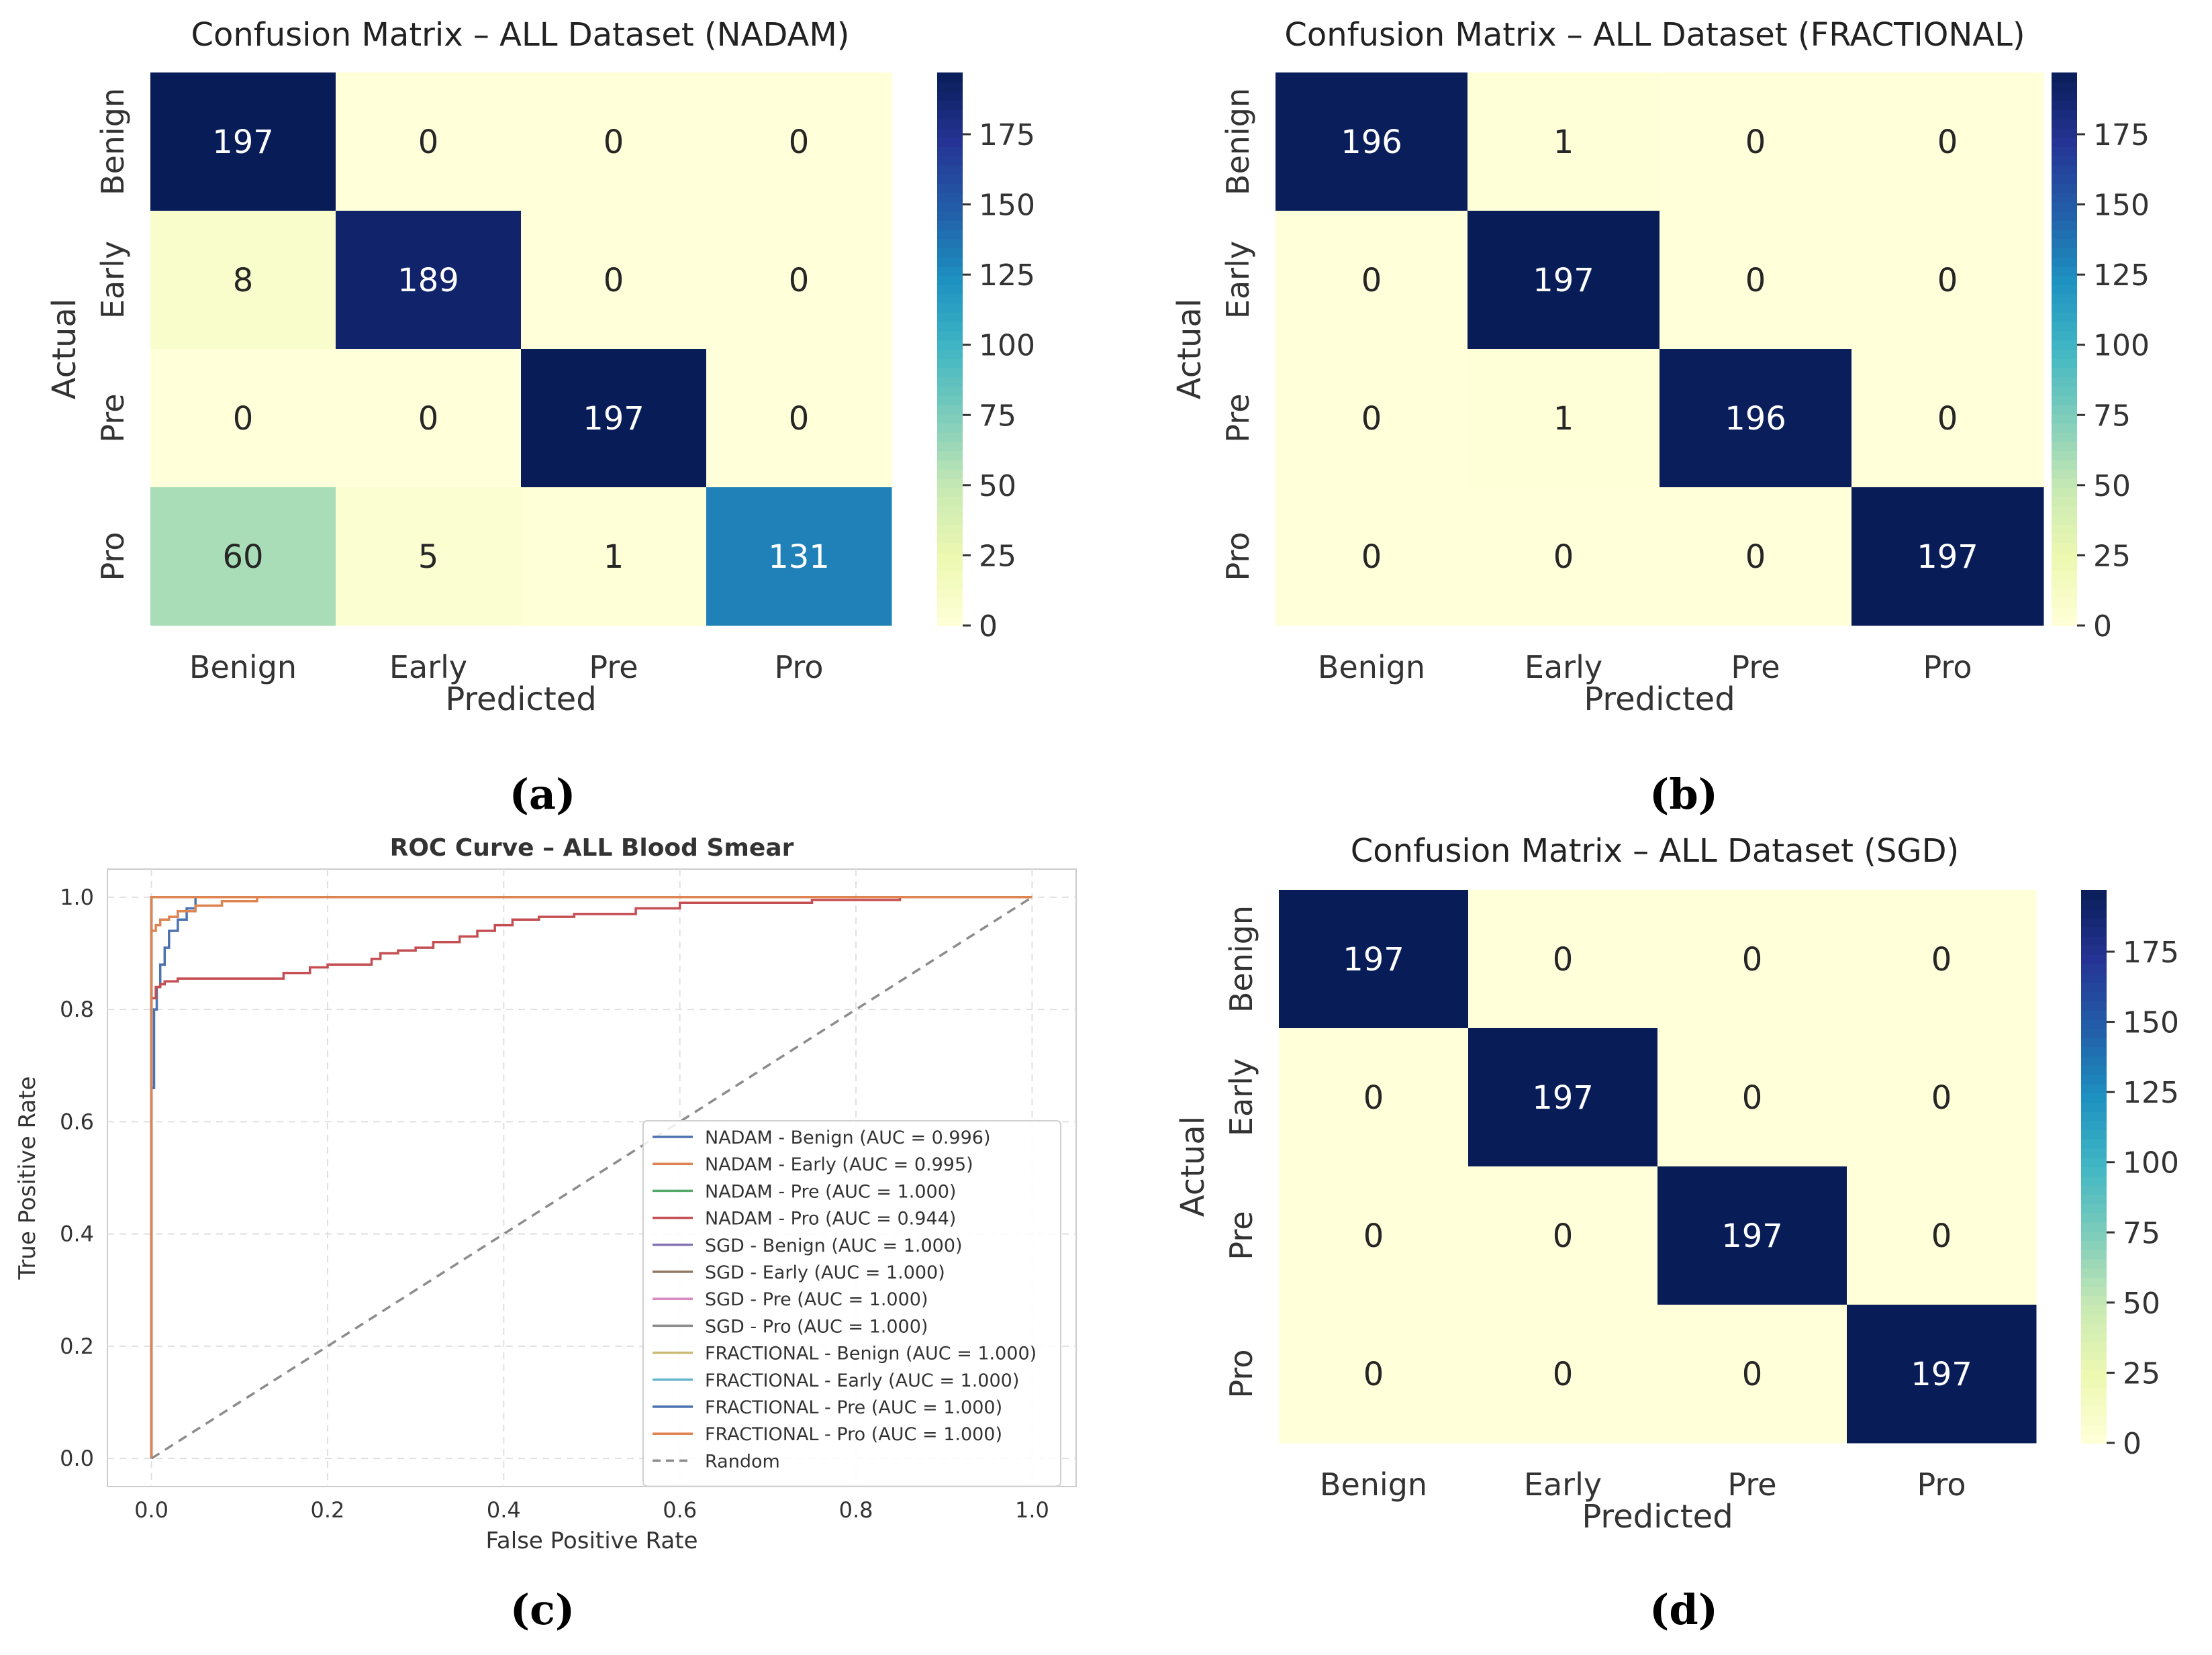 The height and width of the screenshot is (1655, 2212). Describe the element at coordinates (591, 1177) in the screenshot. I see `roc-series-line` at that location.